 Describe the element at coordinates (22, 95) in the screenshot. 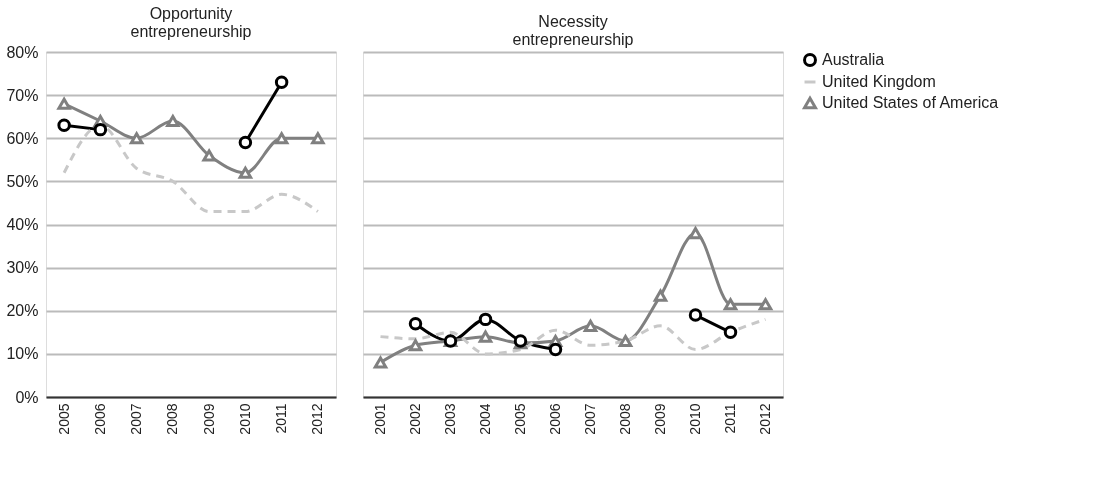

I see `y-tick-label: 70%` at that location.